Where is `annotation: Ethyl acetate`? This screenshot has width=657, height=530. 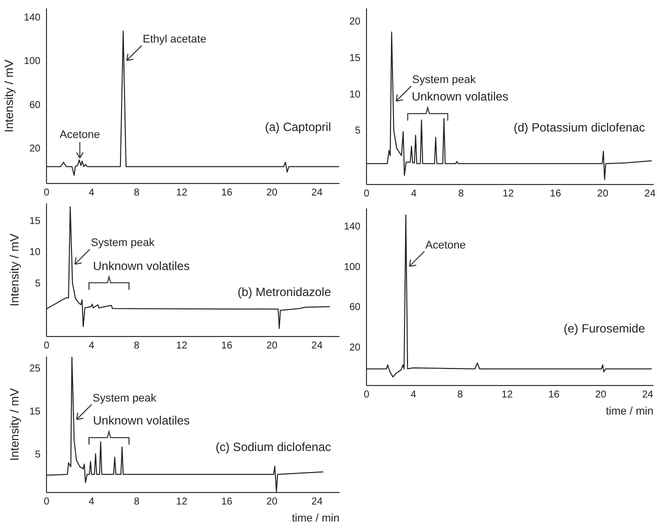 annotation: Ethyl acetate is located at coordinates (174, 40).